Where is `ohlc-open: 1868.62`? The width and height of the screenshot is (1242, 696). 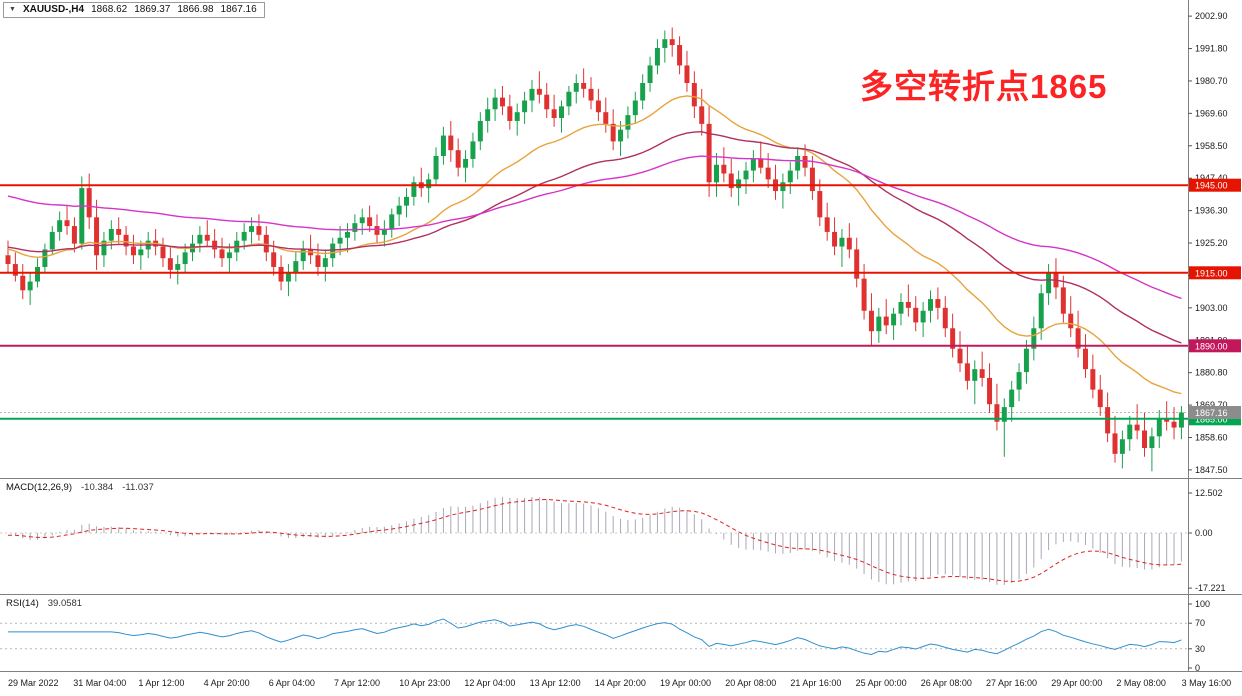 ohlc-open: 1868.62 is located at coordinates (109, 9).